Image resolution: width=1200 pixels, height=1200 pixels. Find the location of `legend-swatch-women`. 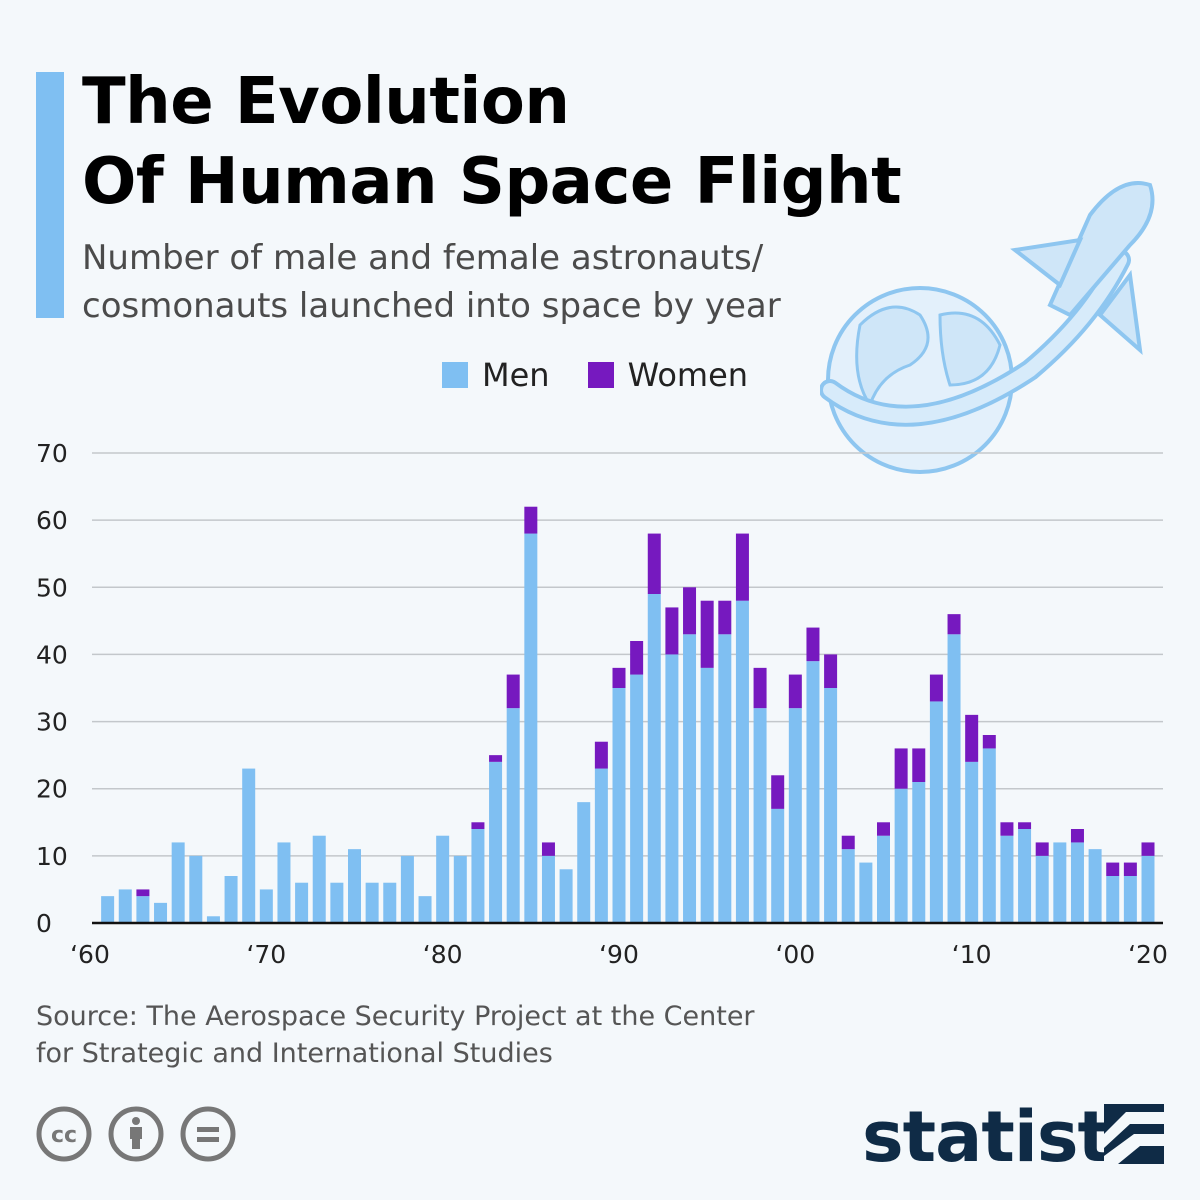

legend-swatch-women is located at coordinates (600, 375).